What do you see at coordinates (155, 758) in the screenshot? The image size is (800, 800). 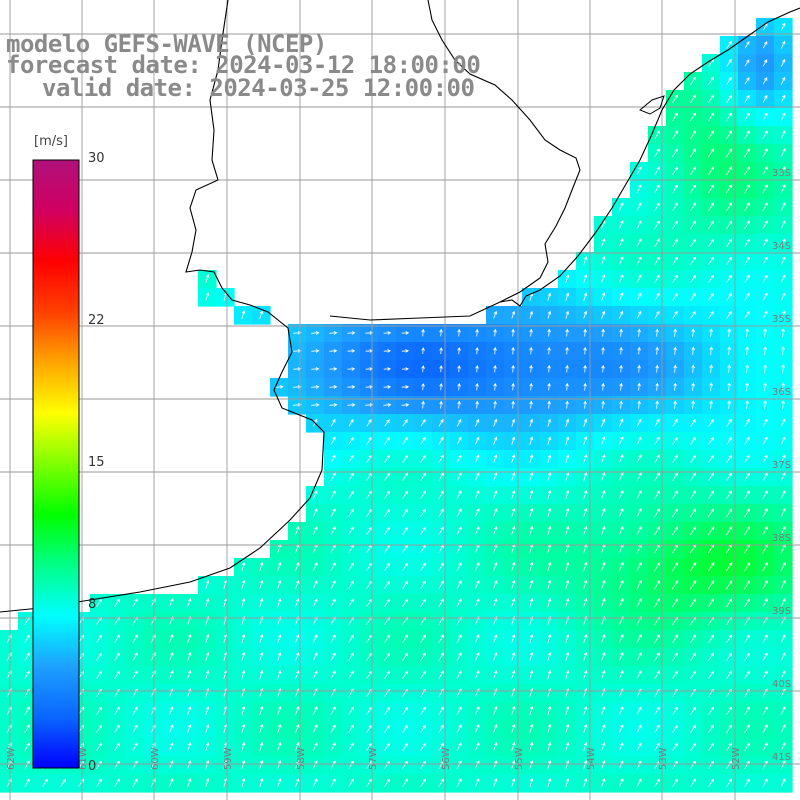 I see `longitude-label: 60W` at bounding box center [155, 758].